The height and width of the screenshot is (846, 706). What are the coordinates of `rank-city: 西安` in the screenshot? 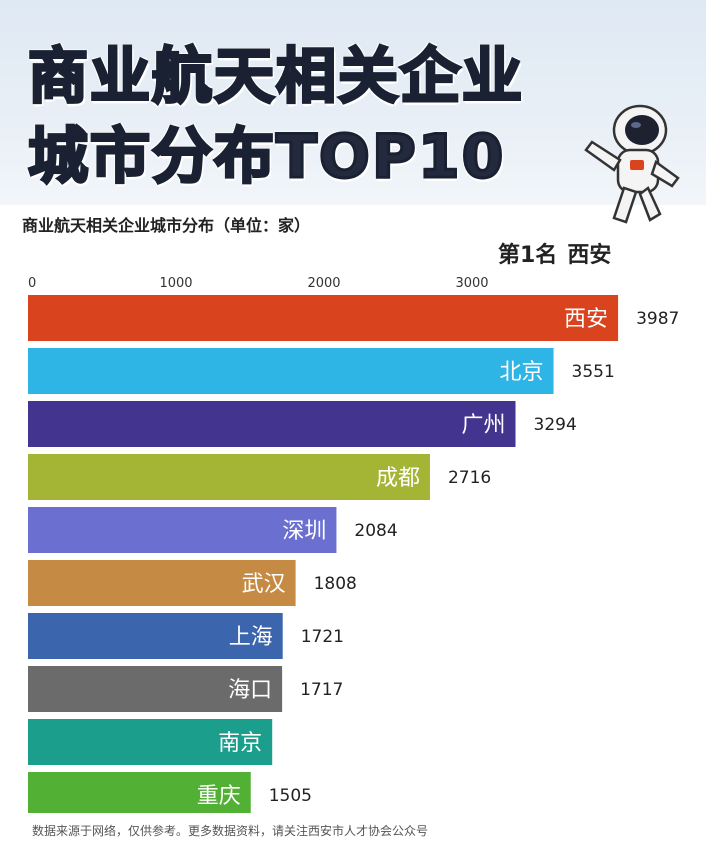 It's located at (589, 255).